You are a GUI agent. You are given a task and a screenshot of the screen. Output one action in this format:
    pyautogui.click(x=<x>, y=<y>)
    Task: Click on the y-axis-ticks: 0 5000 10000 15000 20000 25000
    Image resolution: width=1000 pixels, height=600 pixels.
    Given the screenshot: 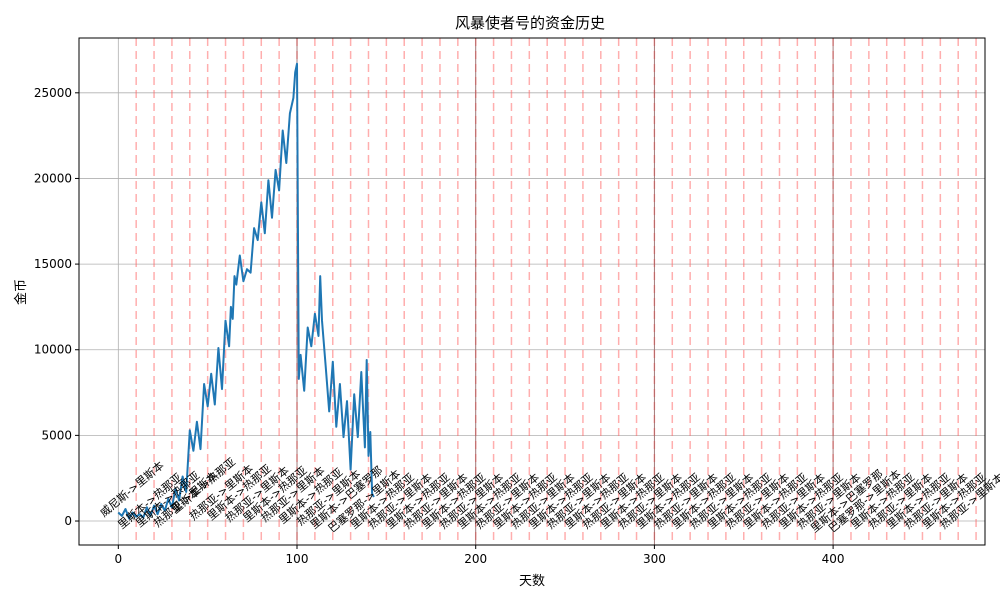 What is the action you would take?
    pyautogui.click(x=56, y=307)
    